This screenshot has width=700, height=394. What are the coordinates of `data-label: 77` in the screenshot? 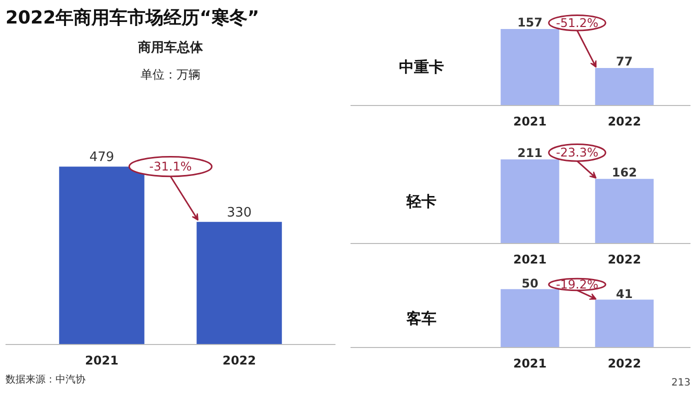 It's located at (624, 61).